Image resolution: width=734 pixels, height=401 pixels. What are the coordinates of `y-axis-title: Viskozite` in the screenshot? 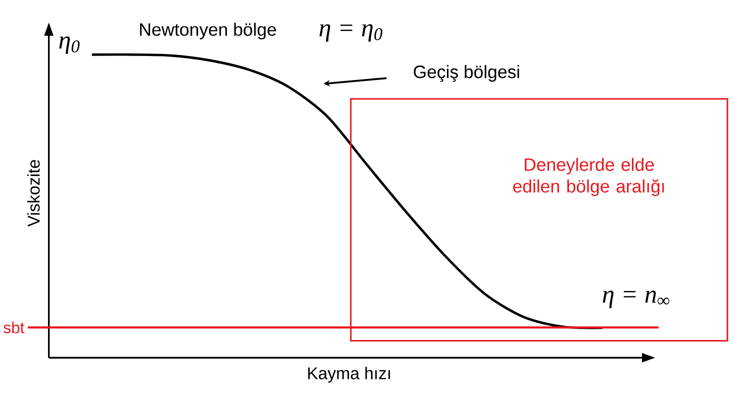 It's located at (33, 193).